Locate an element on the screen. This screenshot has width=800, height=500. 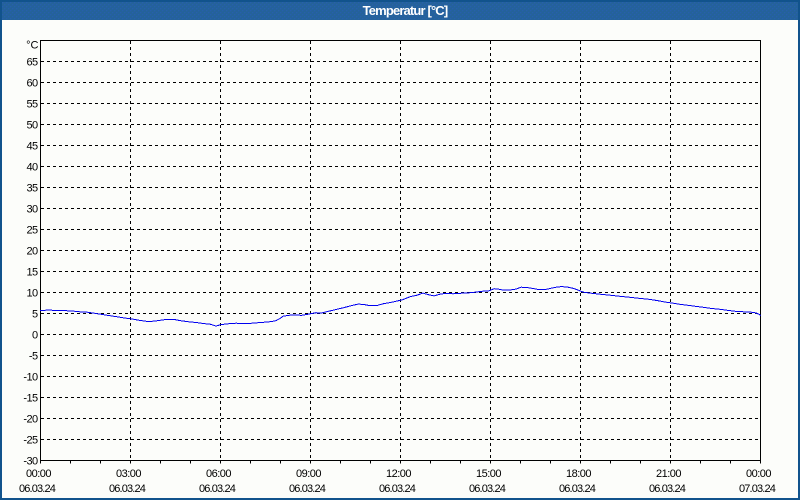
svg-text: 07.03.24 is located at coordinates (757, 489).